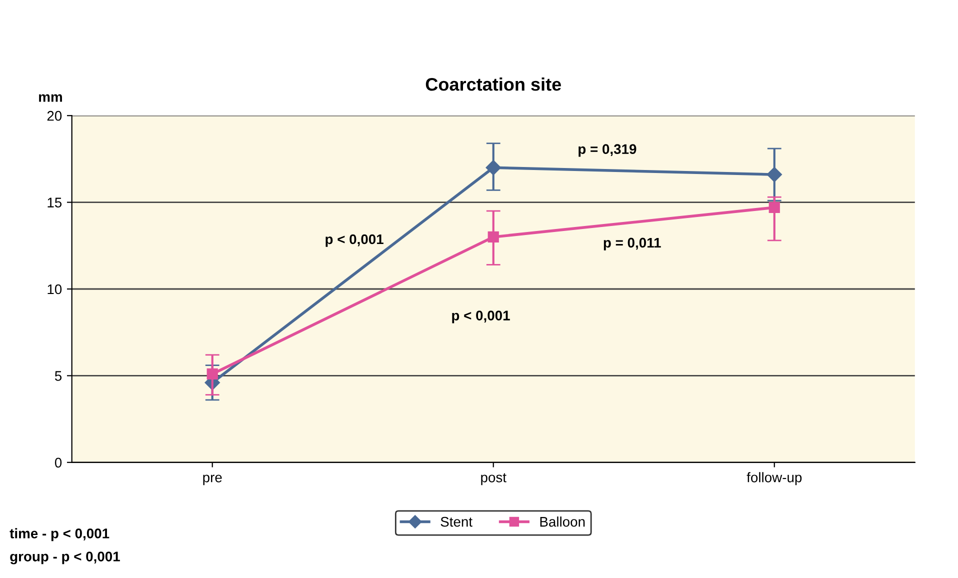 The height and width of the screenshot is (578, 958). Describe the element at coordinates (50, 98) in the screenshot. I see `y-axis-title: mm` at that location.